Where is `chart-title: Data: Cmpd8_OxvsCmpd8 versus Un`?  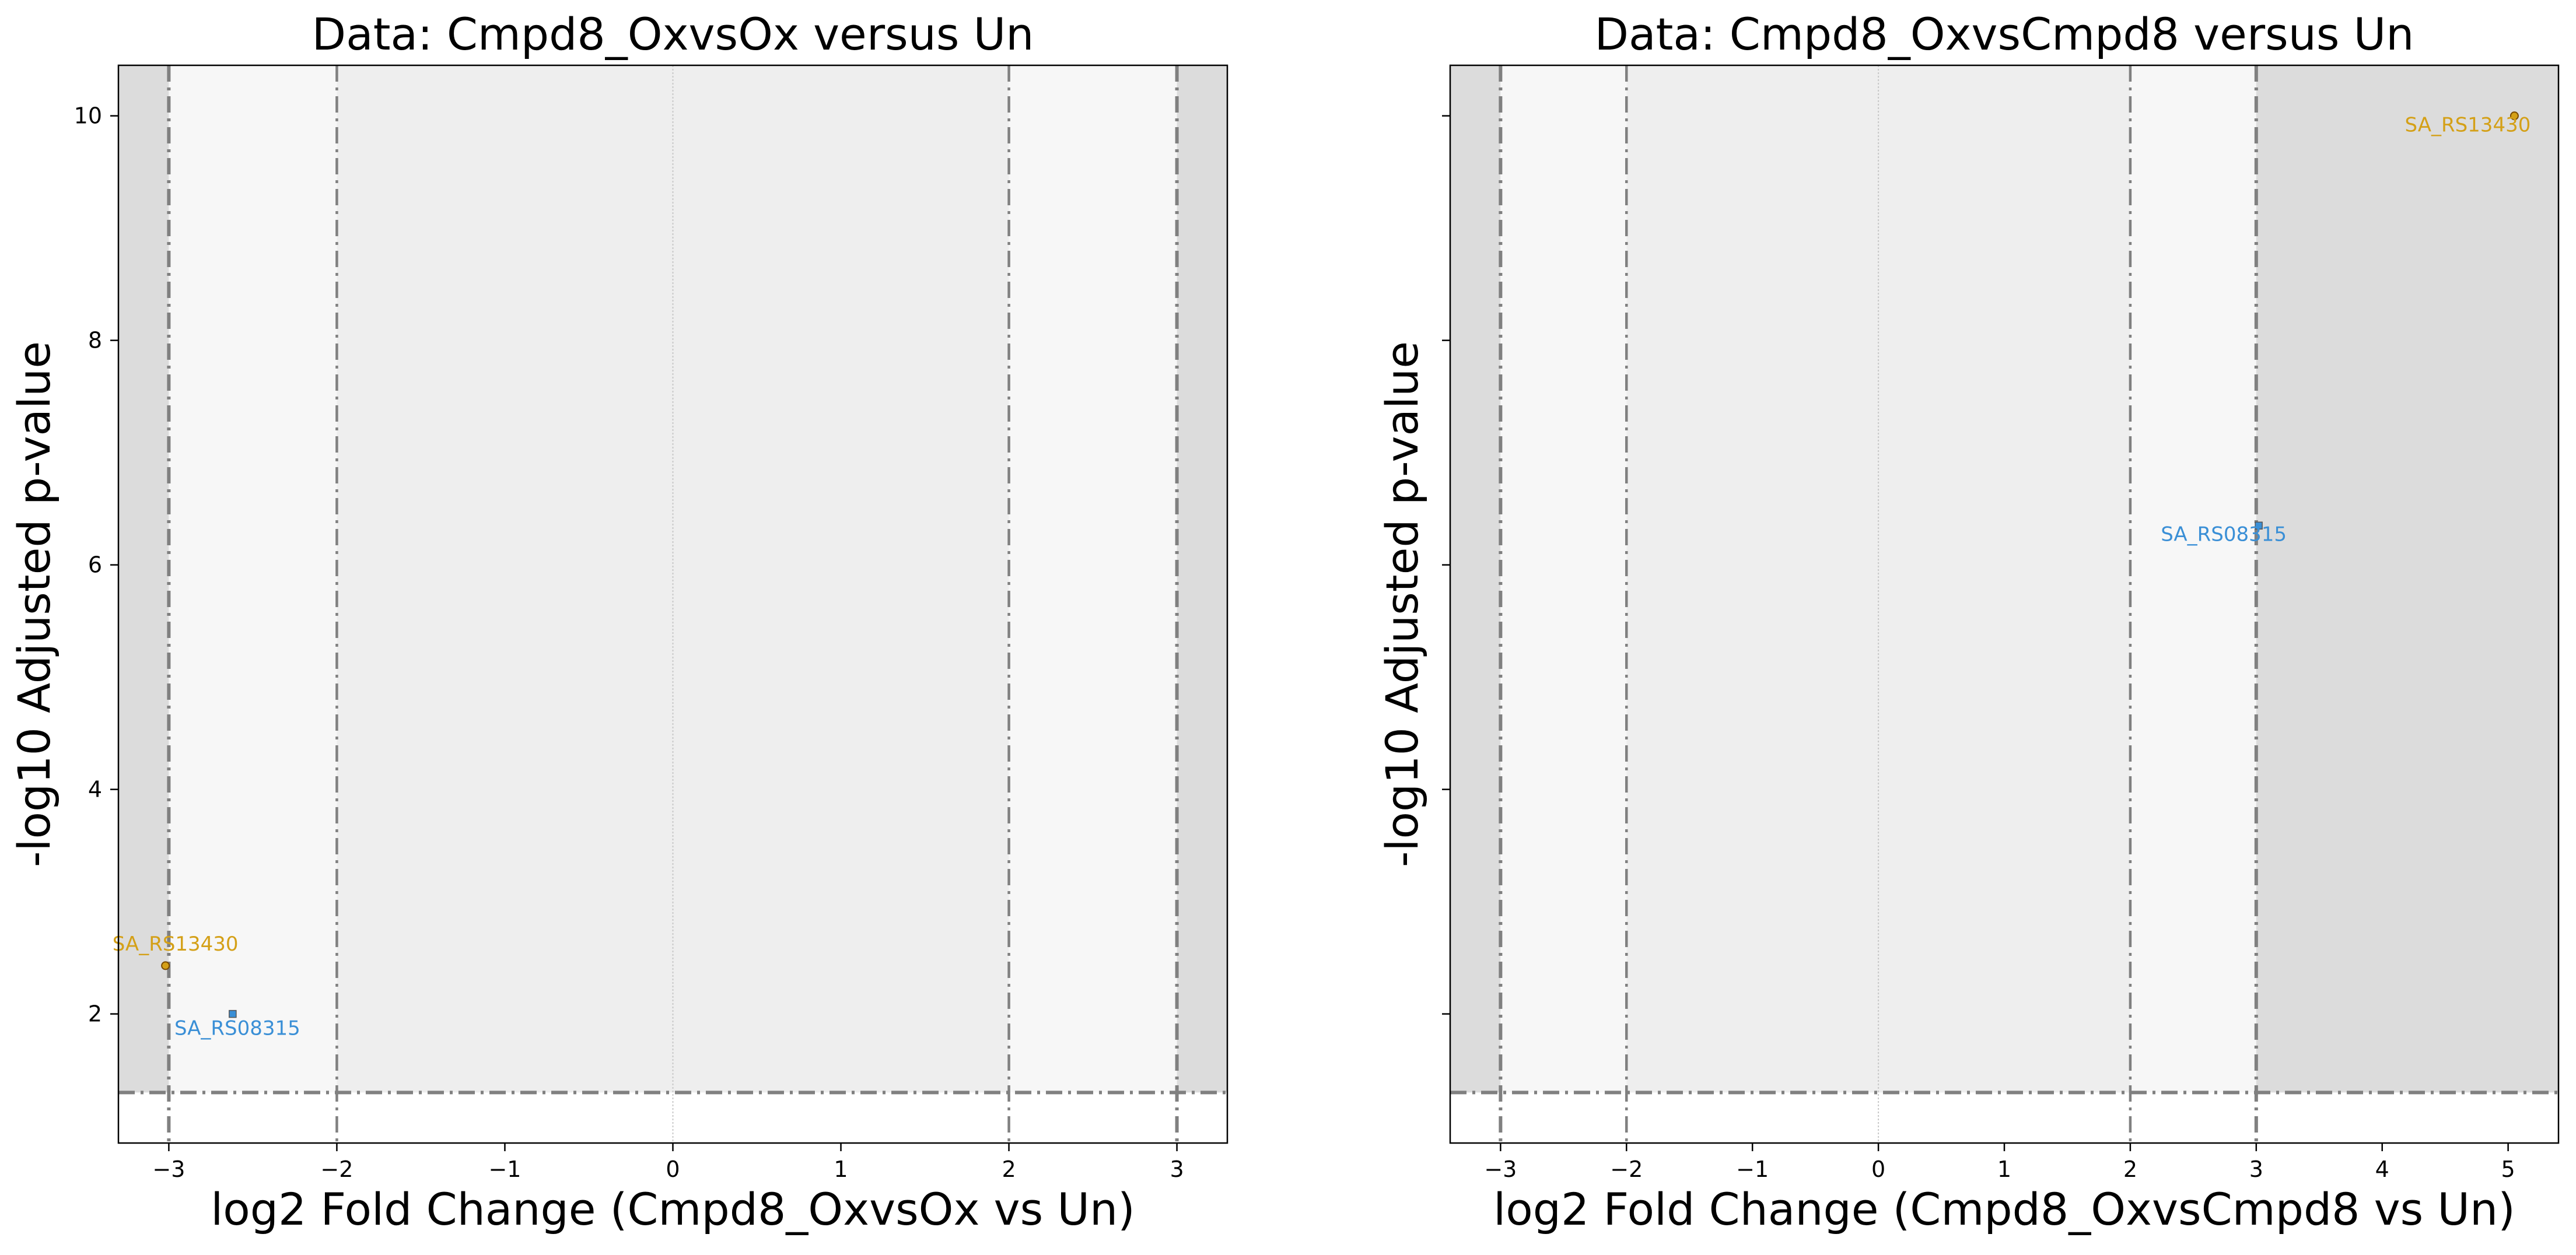 chart-title: Data: Cmpd8_OxvsCmpd8 versus Un is located at coordinates (2004, 34).